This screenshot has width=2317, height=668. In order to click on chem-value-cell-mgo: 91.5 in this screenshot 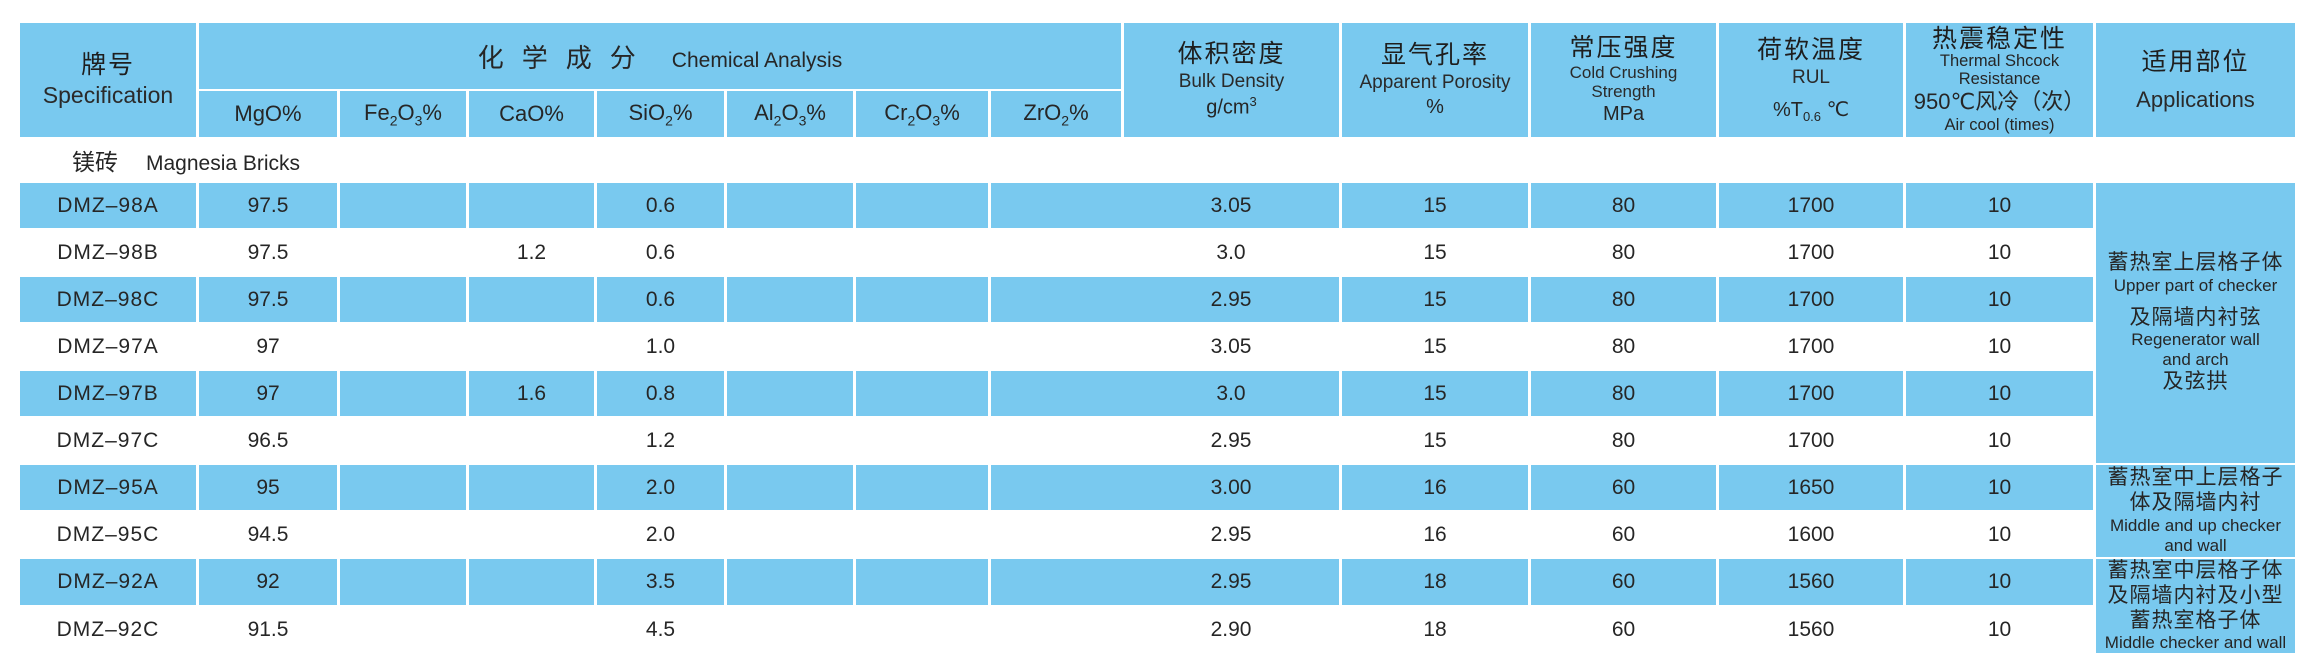, I will do `click(268, 630)`.